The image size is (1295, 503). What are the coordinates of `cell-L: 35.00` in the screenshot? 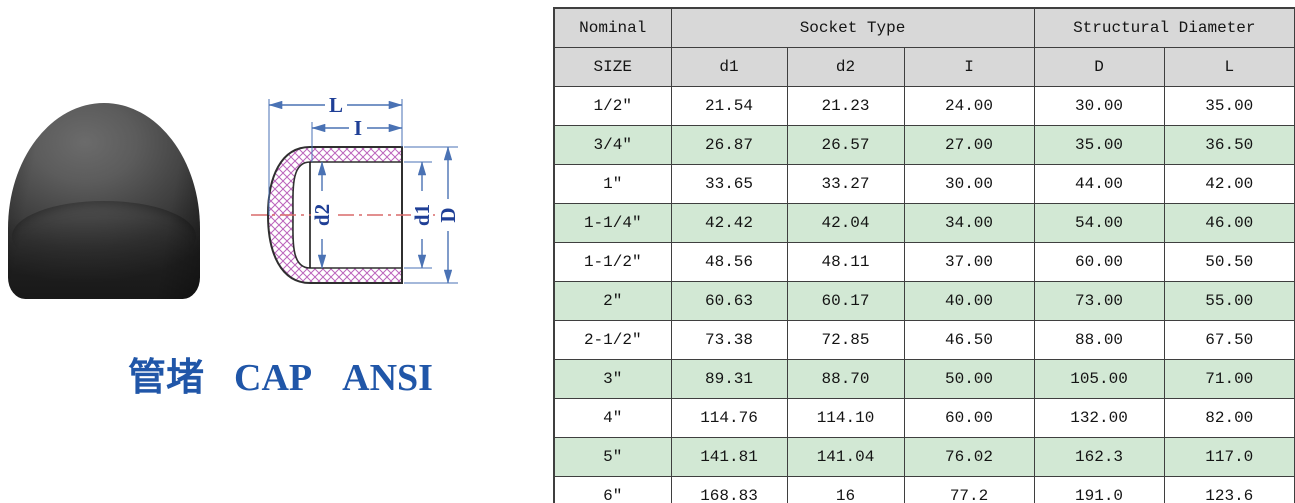 It's located at (1229, 106).